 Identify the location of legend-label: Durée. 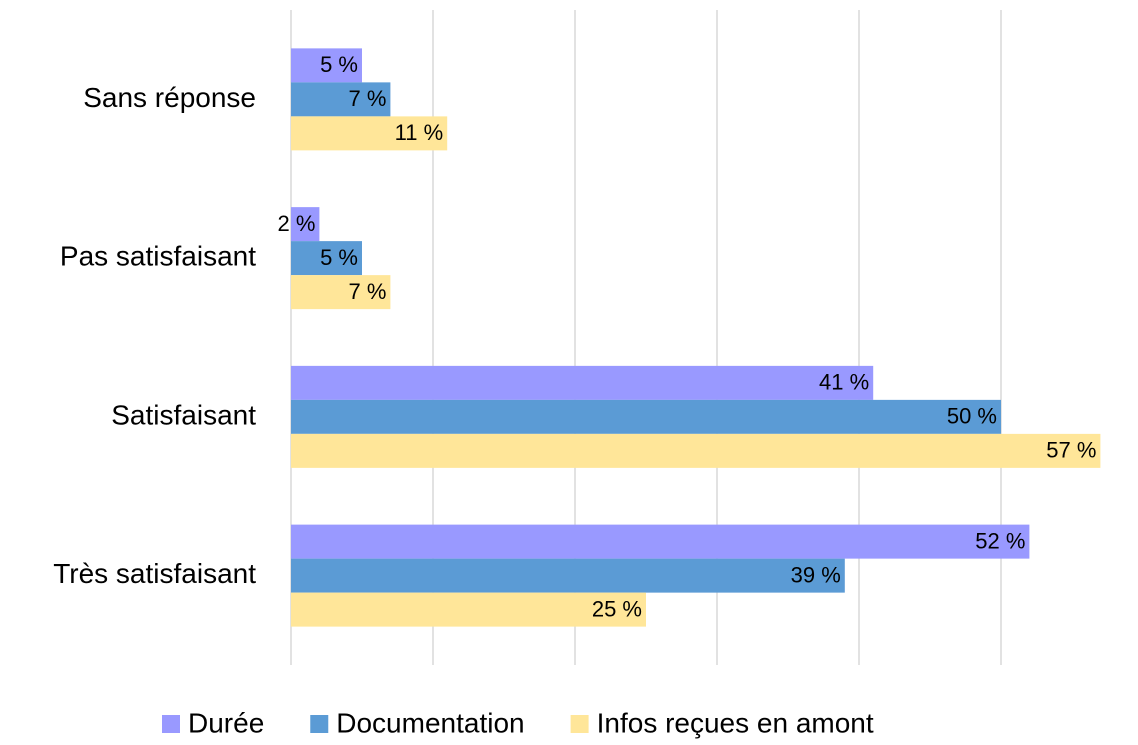
(226, 722).